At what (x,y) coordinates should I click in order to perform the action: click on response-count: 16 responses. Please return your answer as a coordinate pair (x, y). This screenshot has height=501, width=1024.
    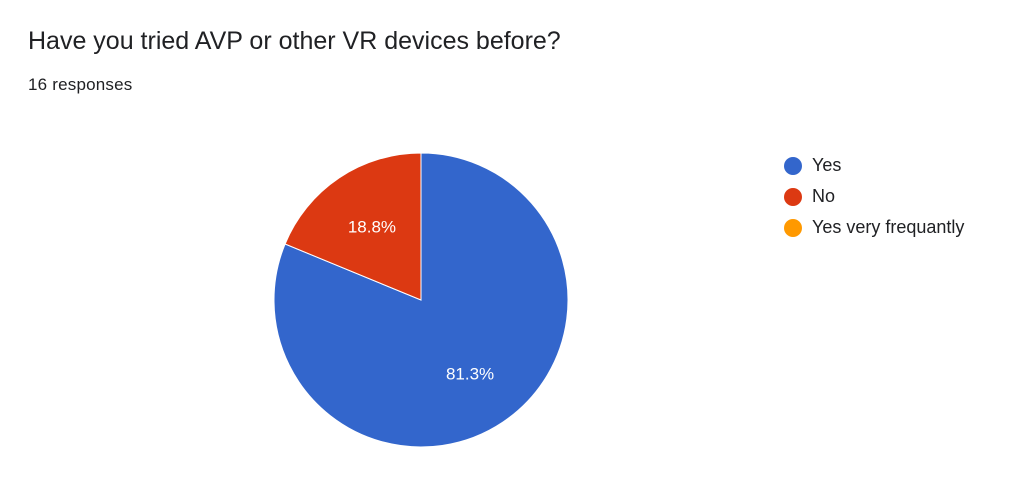
    Looking at the image, I should click on (80, 84).